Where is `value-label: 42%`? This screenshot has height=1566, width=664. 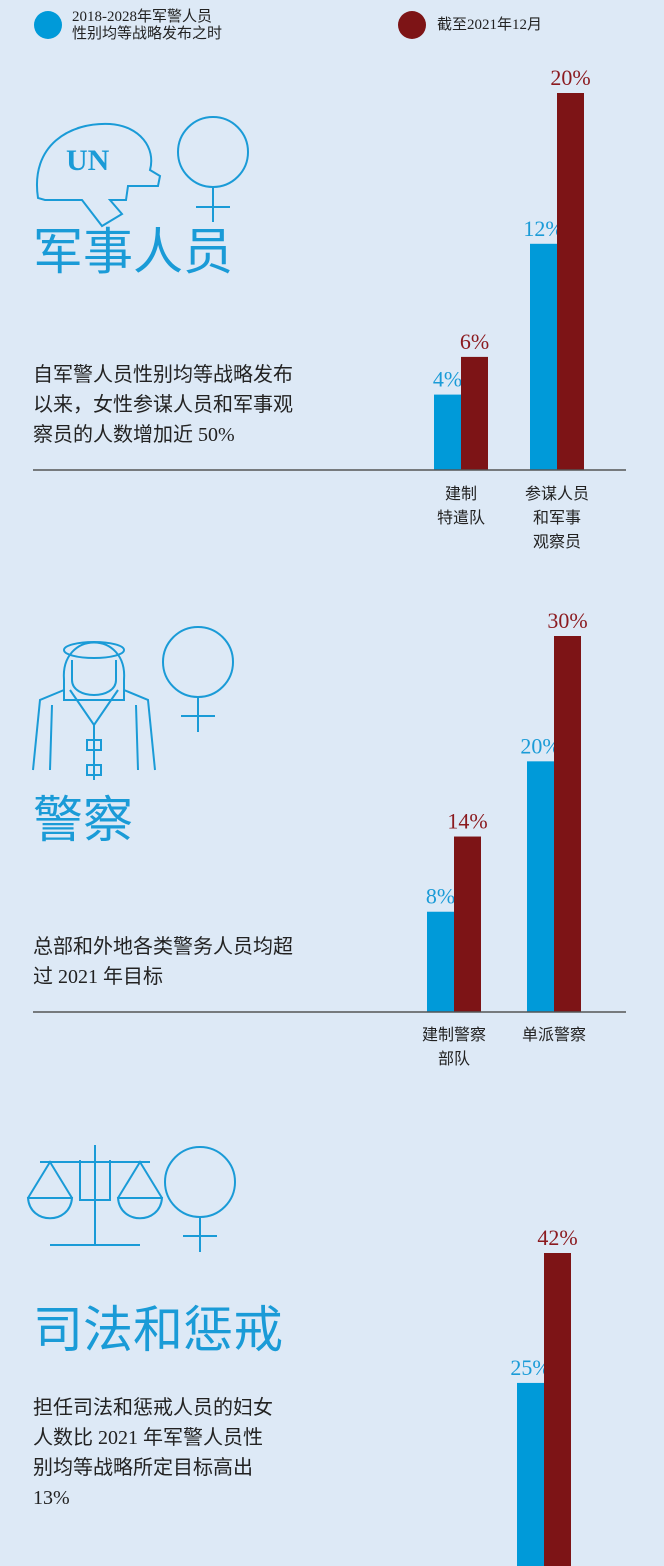
value-label: 42% is located at coordinates (557, 1237).